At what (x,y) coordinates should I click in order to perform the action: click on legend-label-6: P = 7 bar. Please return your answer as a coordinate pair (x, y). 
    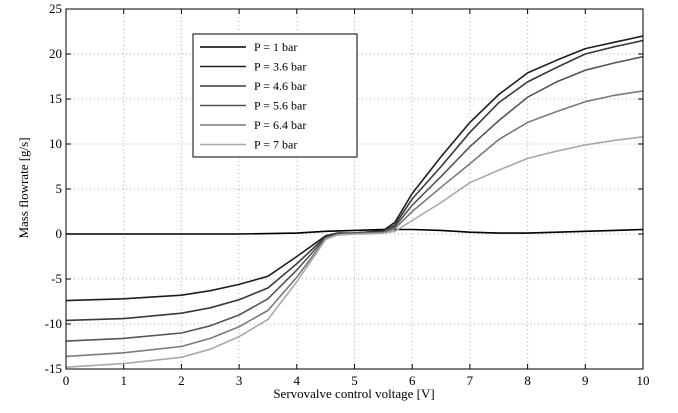
    Looking at the image, I should click on (275, 145).